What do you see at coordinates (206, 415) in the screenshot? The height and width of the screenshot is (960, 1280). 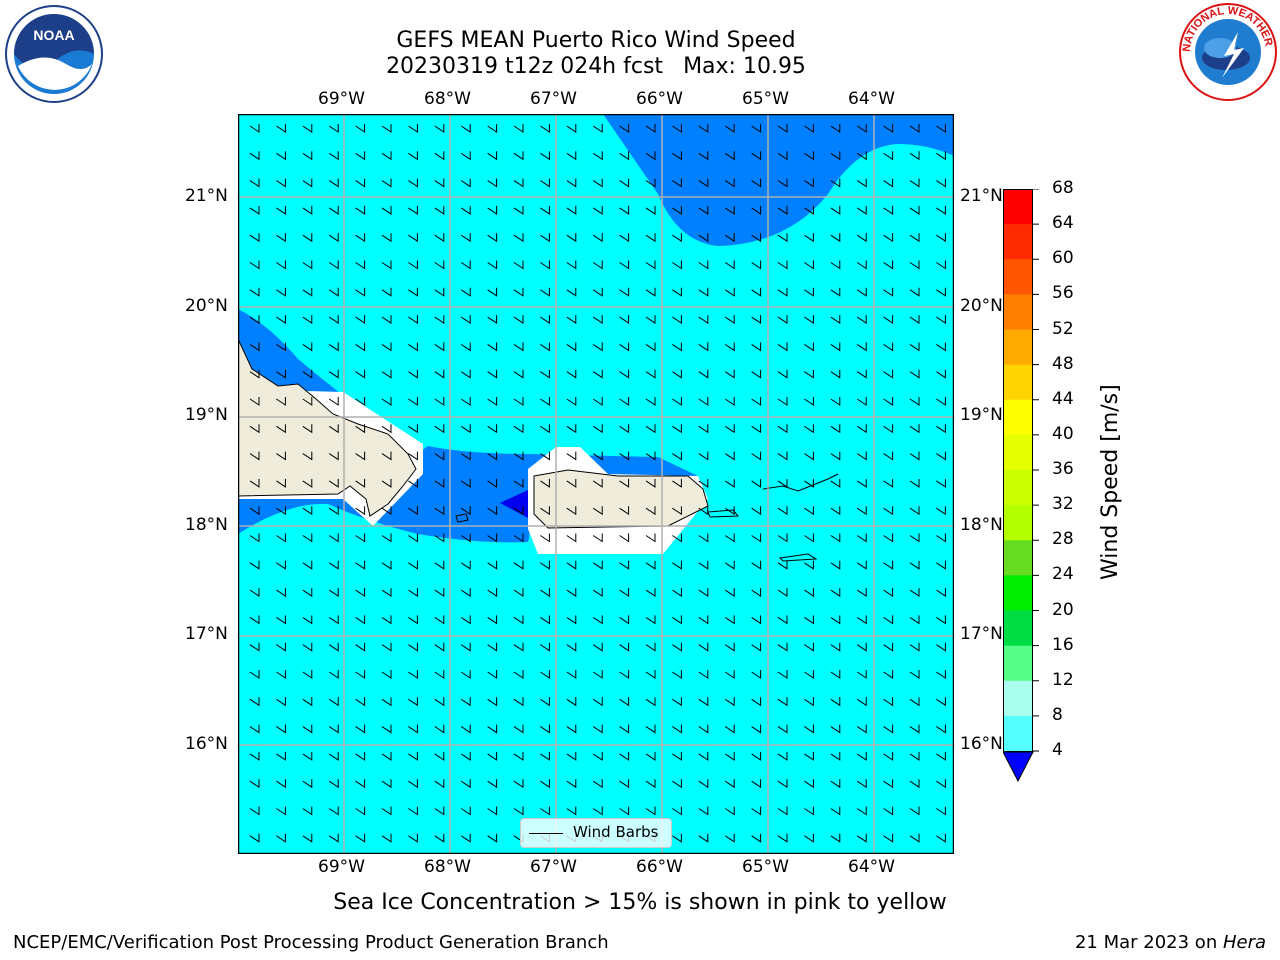 I see `latitude-label: 19°N` at bounding box center [206, 415].